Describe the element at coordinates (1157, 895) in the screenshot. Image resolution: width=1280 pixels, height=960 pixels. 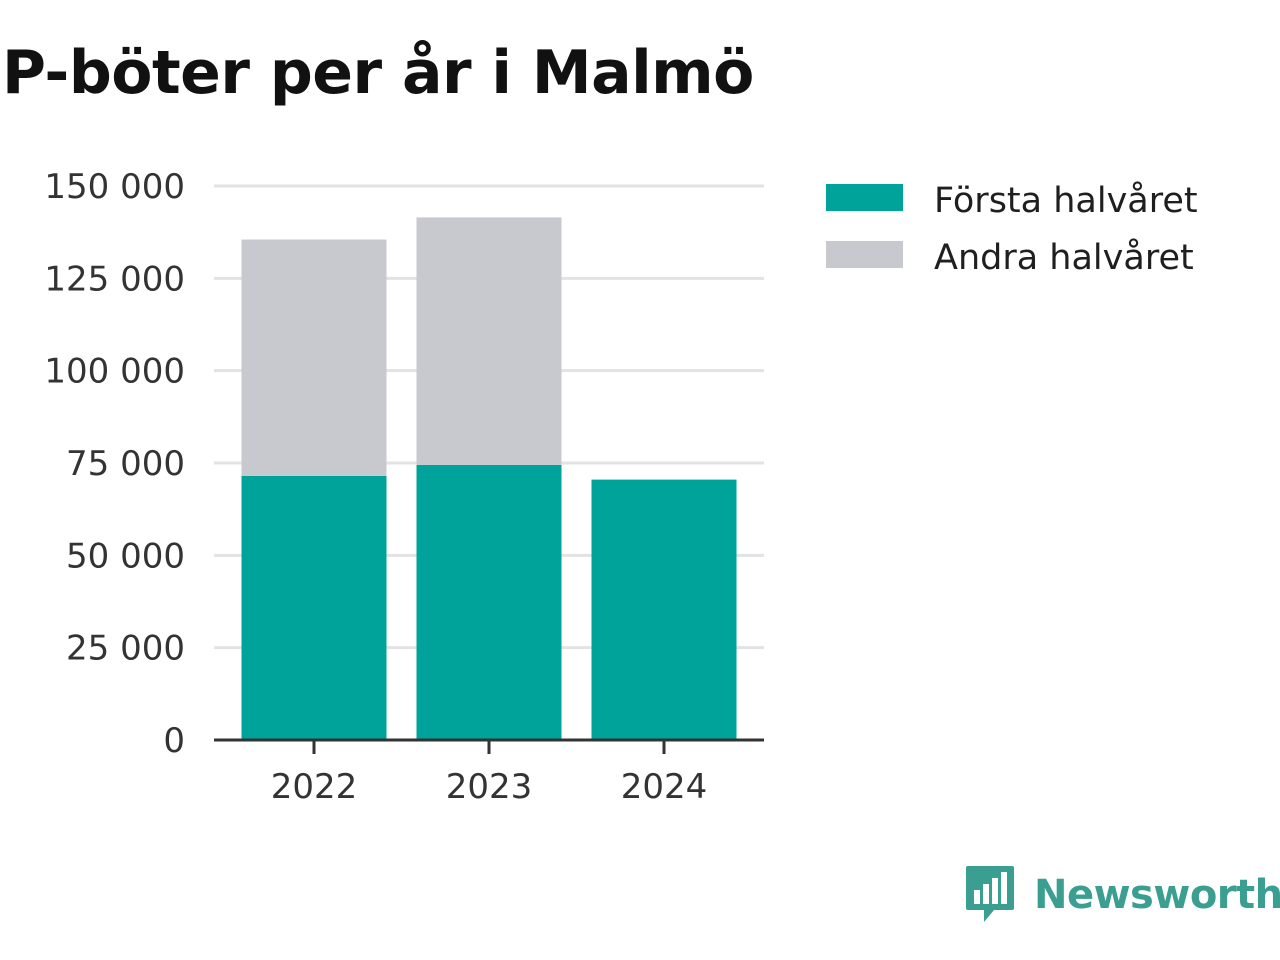
I see `brand-name: Newsworthy` at that location.